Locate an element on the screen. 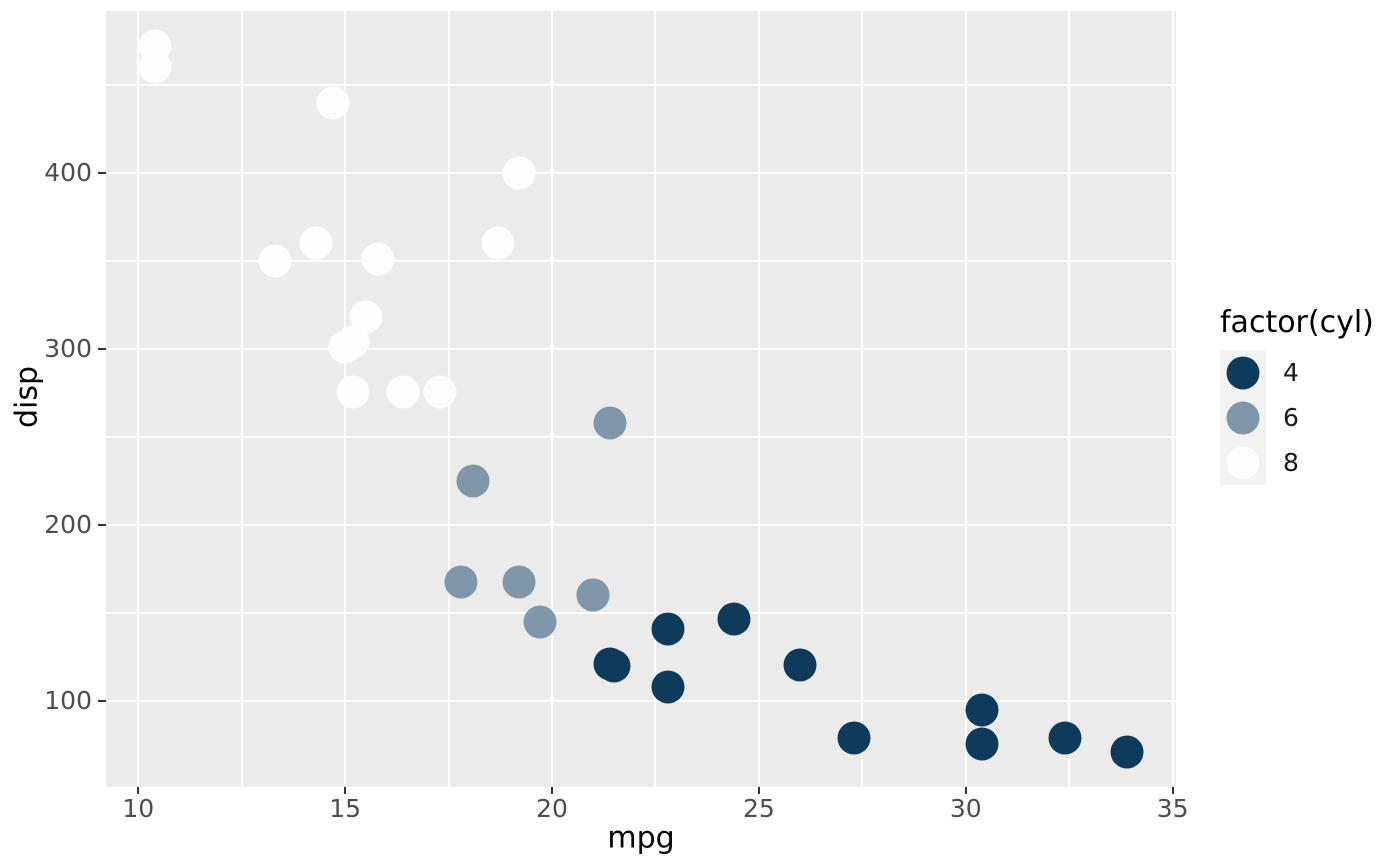 The image size is (1400, 866). legend-entry-8: 8 is located at coordinates (1309, 462).